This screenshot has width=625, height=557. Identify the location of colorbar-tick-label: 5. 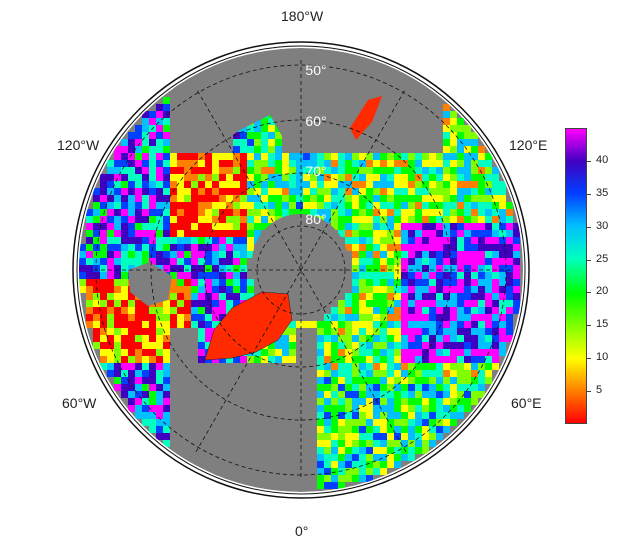
(599, 390).